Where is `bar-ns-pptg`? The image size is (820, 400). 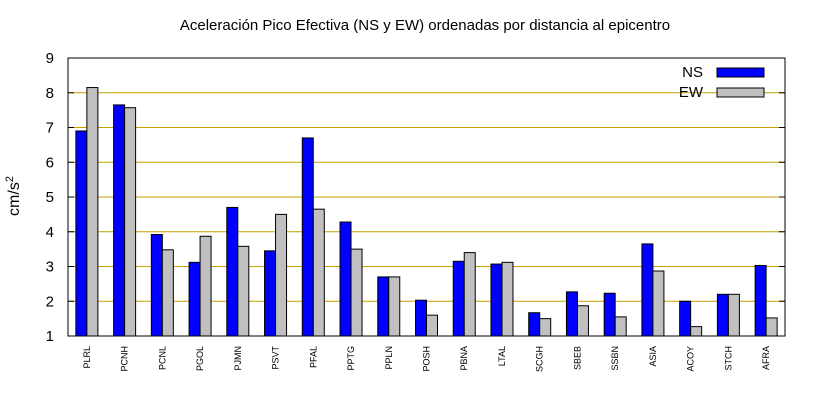 bar-ns-pptg is located at coordinates (345, 279).